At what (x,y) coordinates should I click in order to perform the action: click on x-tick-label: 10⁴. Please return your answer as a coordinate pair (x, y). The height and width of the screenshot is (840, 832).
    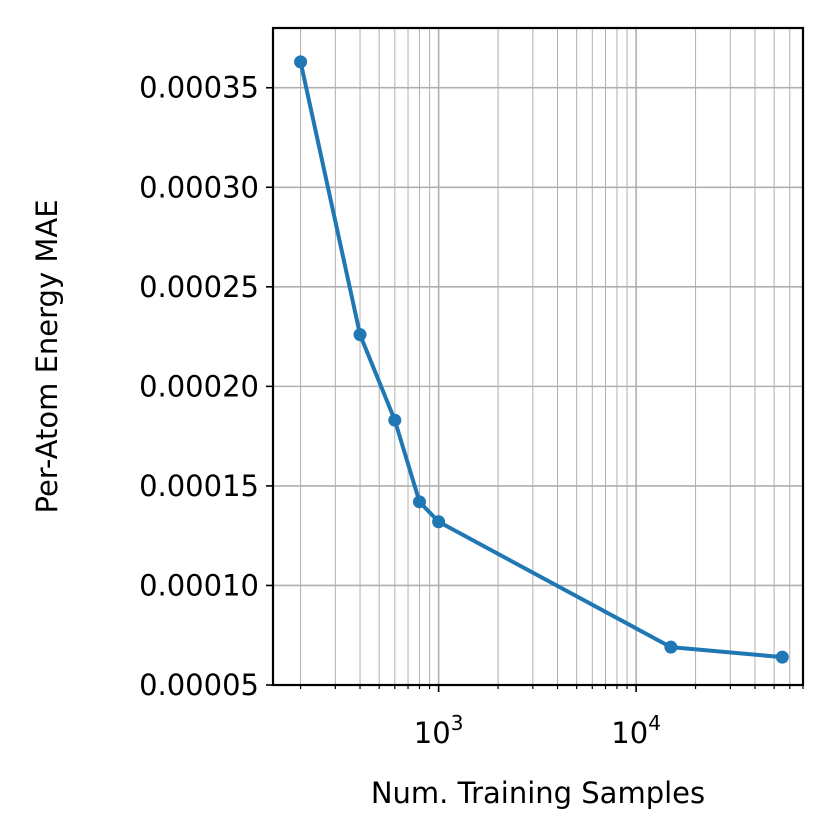
    Looking at the image, I should click on (636, 730).